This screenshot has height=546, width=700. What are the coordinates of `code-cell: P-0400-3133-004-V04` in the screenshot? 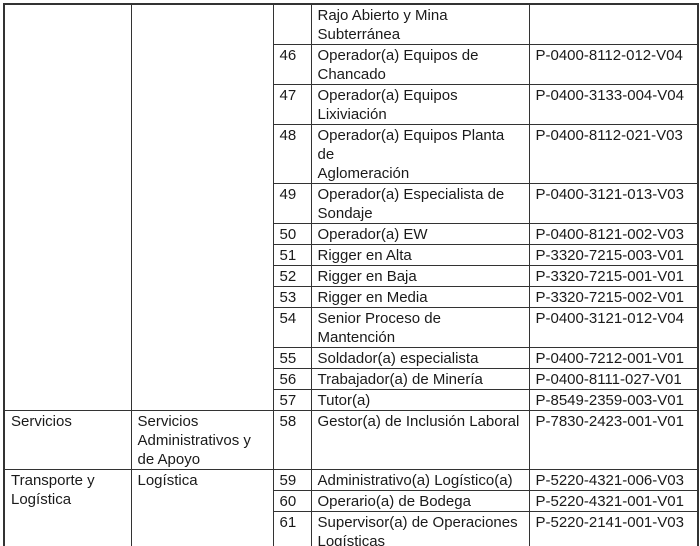 It's located at (613, 104).